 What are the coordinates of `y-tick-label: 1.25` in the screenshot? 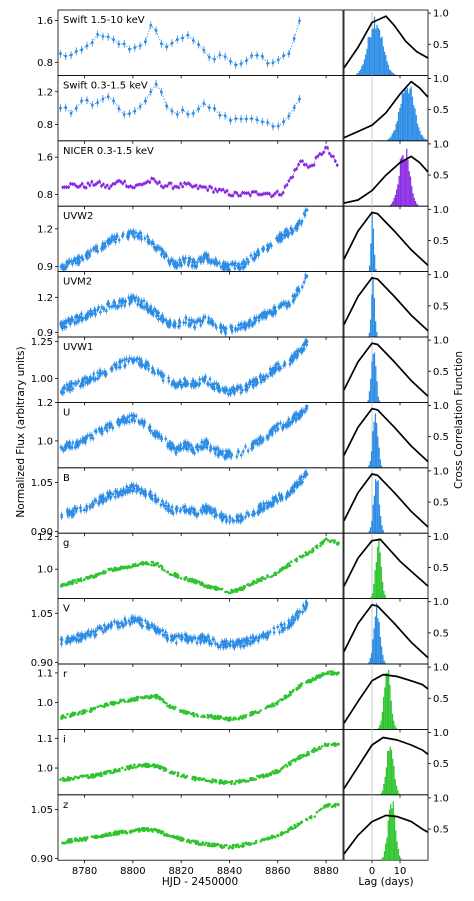 It's located at (42, 342).